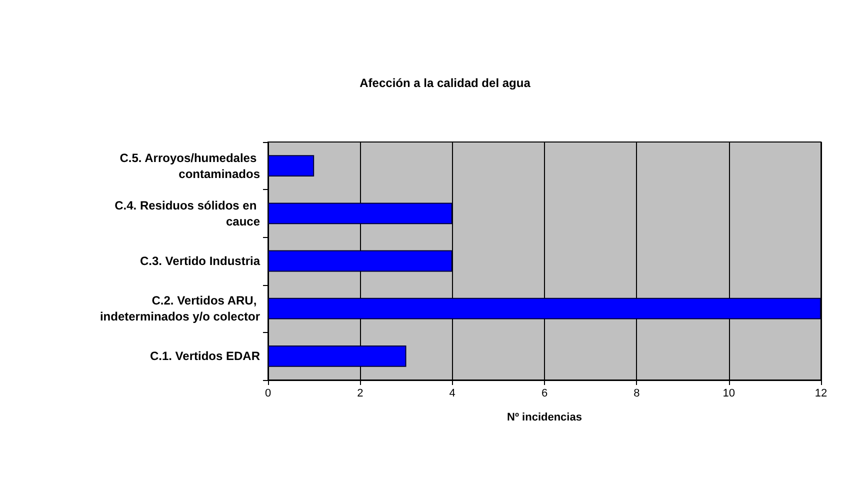  What do you see at coordinates (821, 394) in the screenshot?
I see `x-tick-label: 12` at bounding box center [821, 394].